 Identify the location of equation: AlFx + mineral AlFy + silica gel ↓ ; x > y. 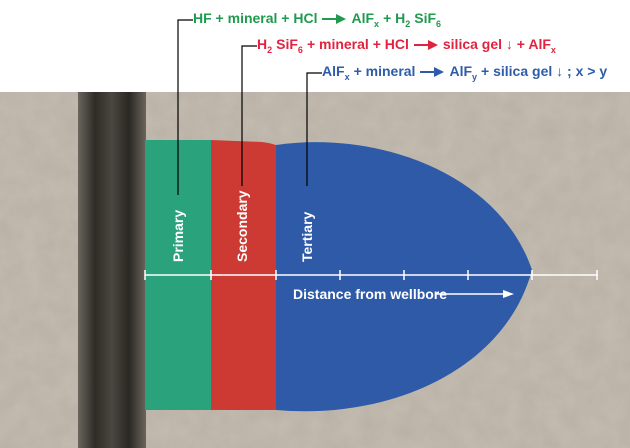
(464, 72).